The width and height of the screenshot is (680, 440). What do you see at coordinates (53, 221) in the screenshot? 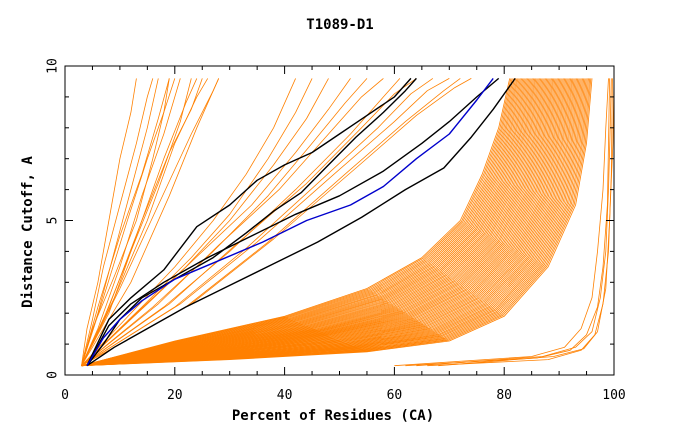
I see `y-tick-label: 5` at bounding box center [53, 221].